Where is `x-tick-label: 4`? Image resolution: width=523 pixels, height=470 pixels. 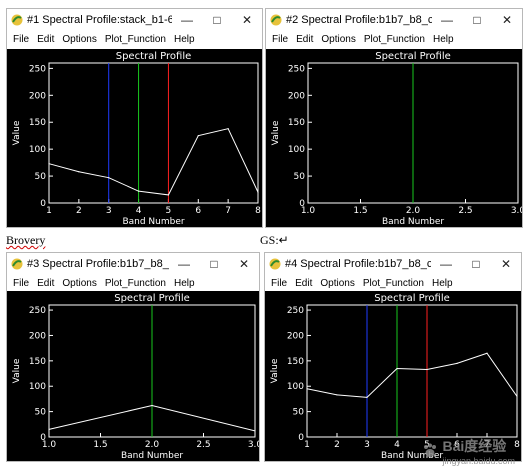 x-tick-label: 4 is located at coordinates (397, 445).